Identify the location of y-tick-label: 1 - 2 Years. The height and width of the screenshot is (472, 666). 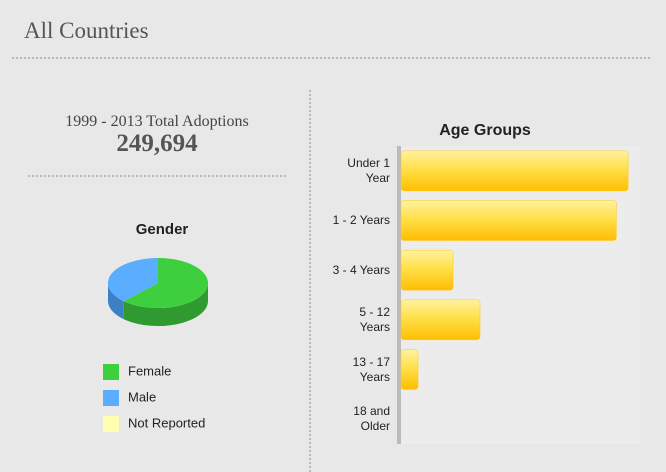
(361, 220).